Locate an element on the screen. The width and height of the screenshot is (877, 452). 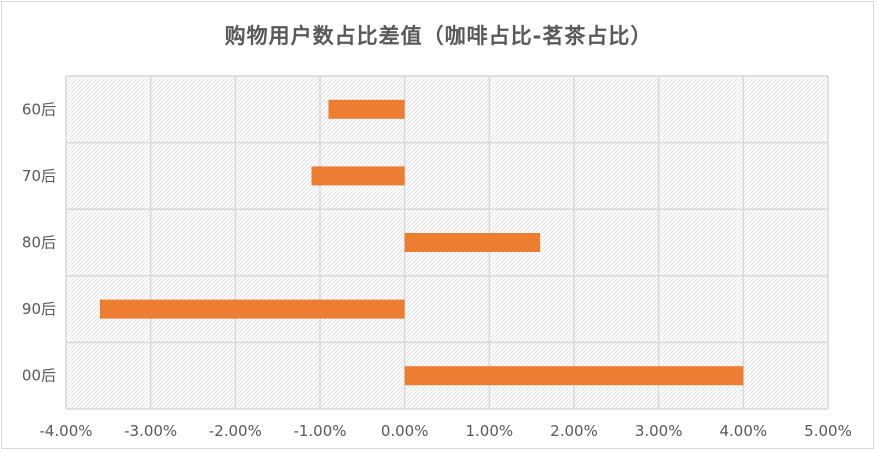
bar-00后 is located at coordinates (574, 376).